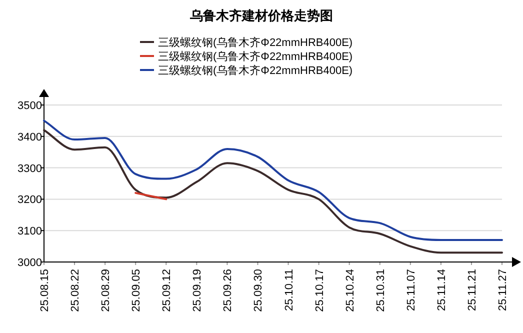 The height and width of the screenshot is (333, 523). Describe the element at coordinates (503, 290) in the screenshot. I see `x-tick-label: 25.11.27` at that location.